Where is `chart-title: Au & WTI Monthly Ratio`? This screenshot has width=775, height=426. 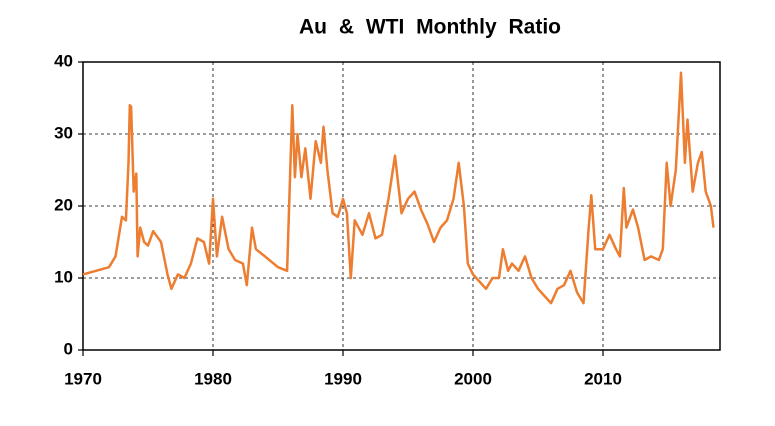
chart-title: Au & WTI Monthly Ratio is located at coordinates (430, 27).